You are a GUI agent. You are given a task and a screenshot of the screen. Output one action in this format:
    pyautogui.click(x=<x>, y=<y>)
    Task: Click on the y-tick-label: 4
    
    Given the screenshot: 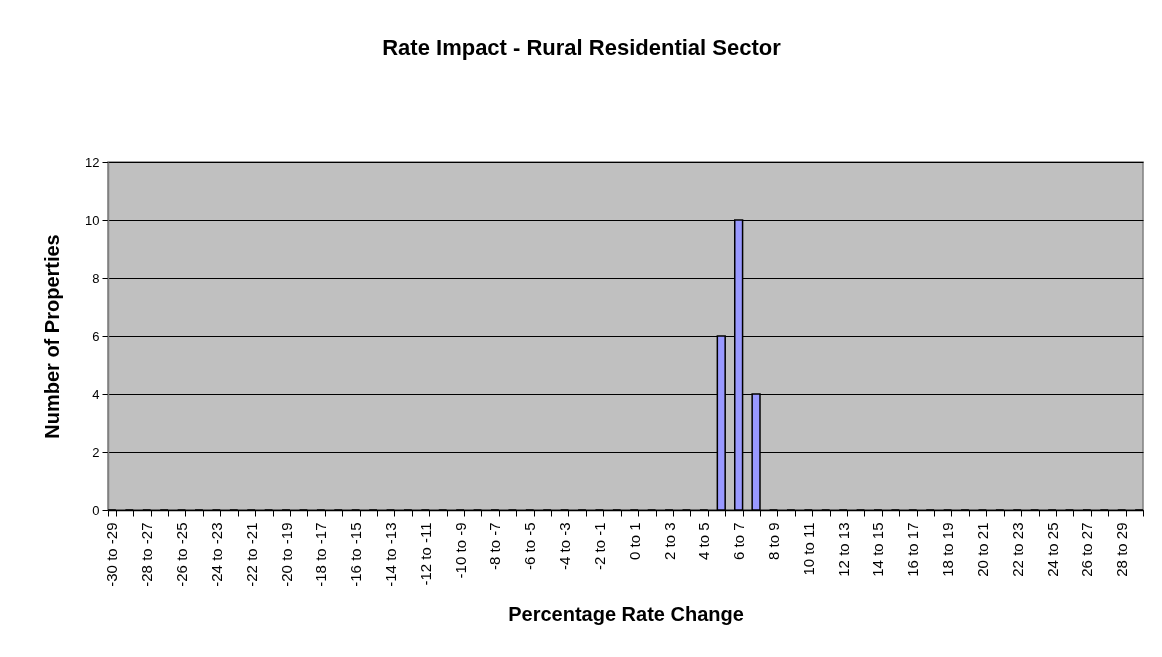 What is the action you would take?
    pyautogui.click(x=96, y=394)
    